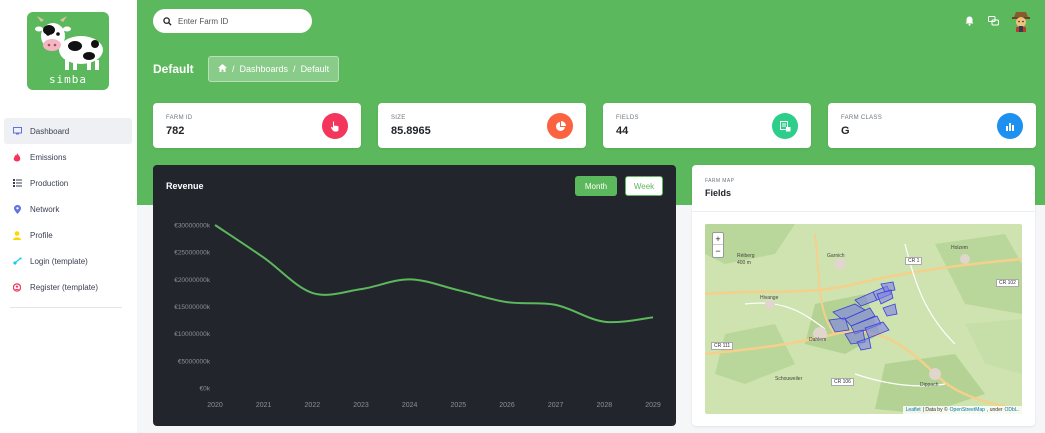 Image resolution: width=1045 pixels, height=433 pixels. I want to click on y-tick-label: €0k, so click(205, 389).